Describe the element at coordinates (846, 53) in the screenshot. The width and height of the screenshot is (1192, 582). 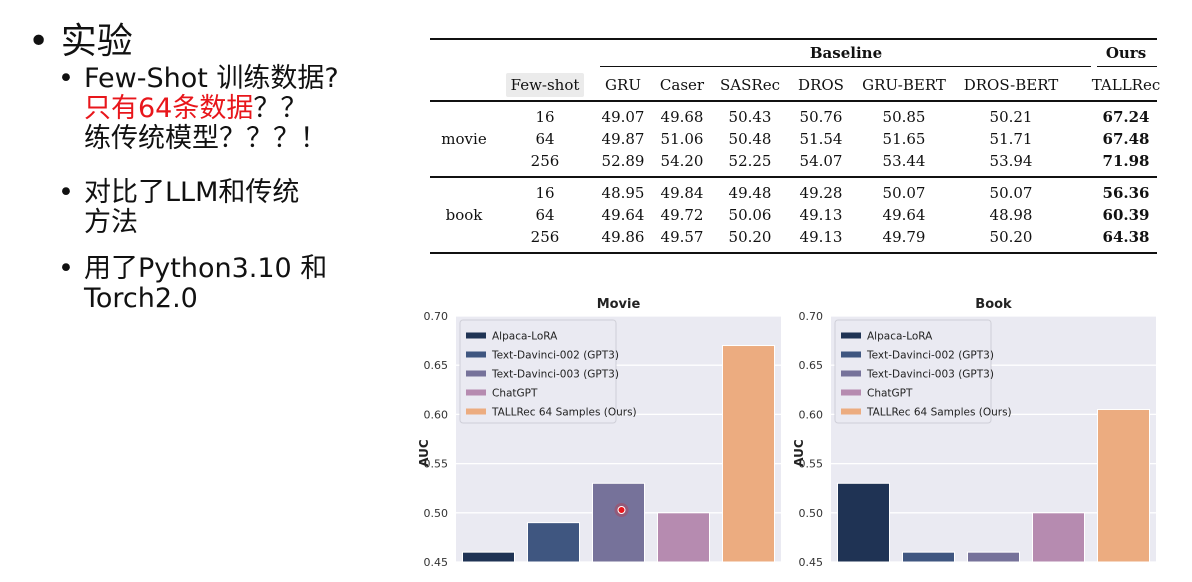
I see `group-header-baseline: Baseline` at that location.